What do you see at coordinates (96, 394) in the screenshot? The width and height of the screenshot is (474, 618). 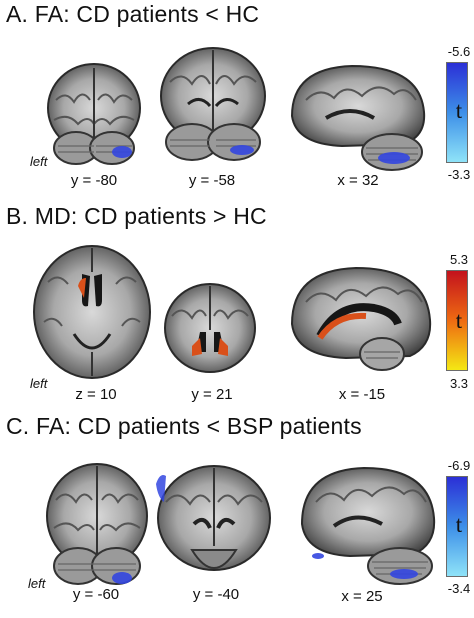 I see `slice-coordinate: z = 10` at bounding box center [96, 394].